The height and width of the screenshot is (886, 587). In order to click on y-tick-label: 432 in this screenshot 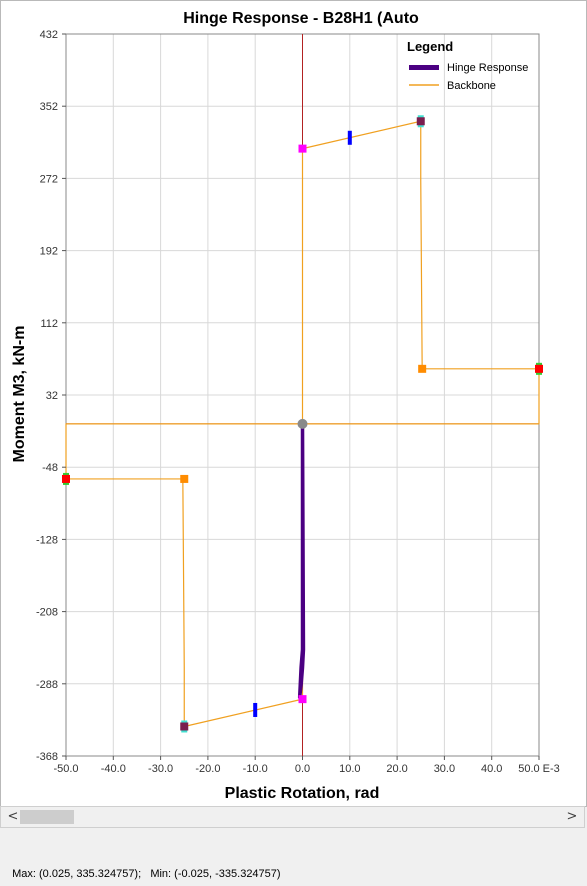, I will do `click(49, 35)`.